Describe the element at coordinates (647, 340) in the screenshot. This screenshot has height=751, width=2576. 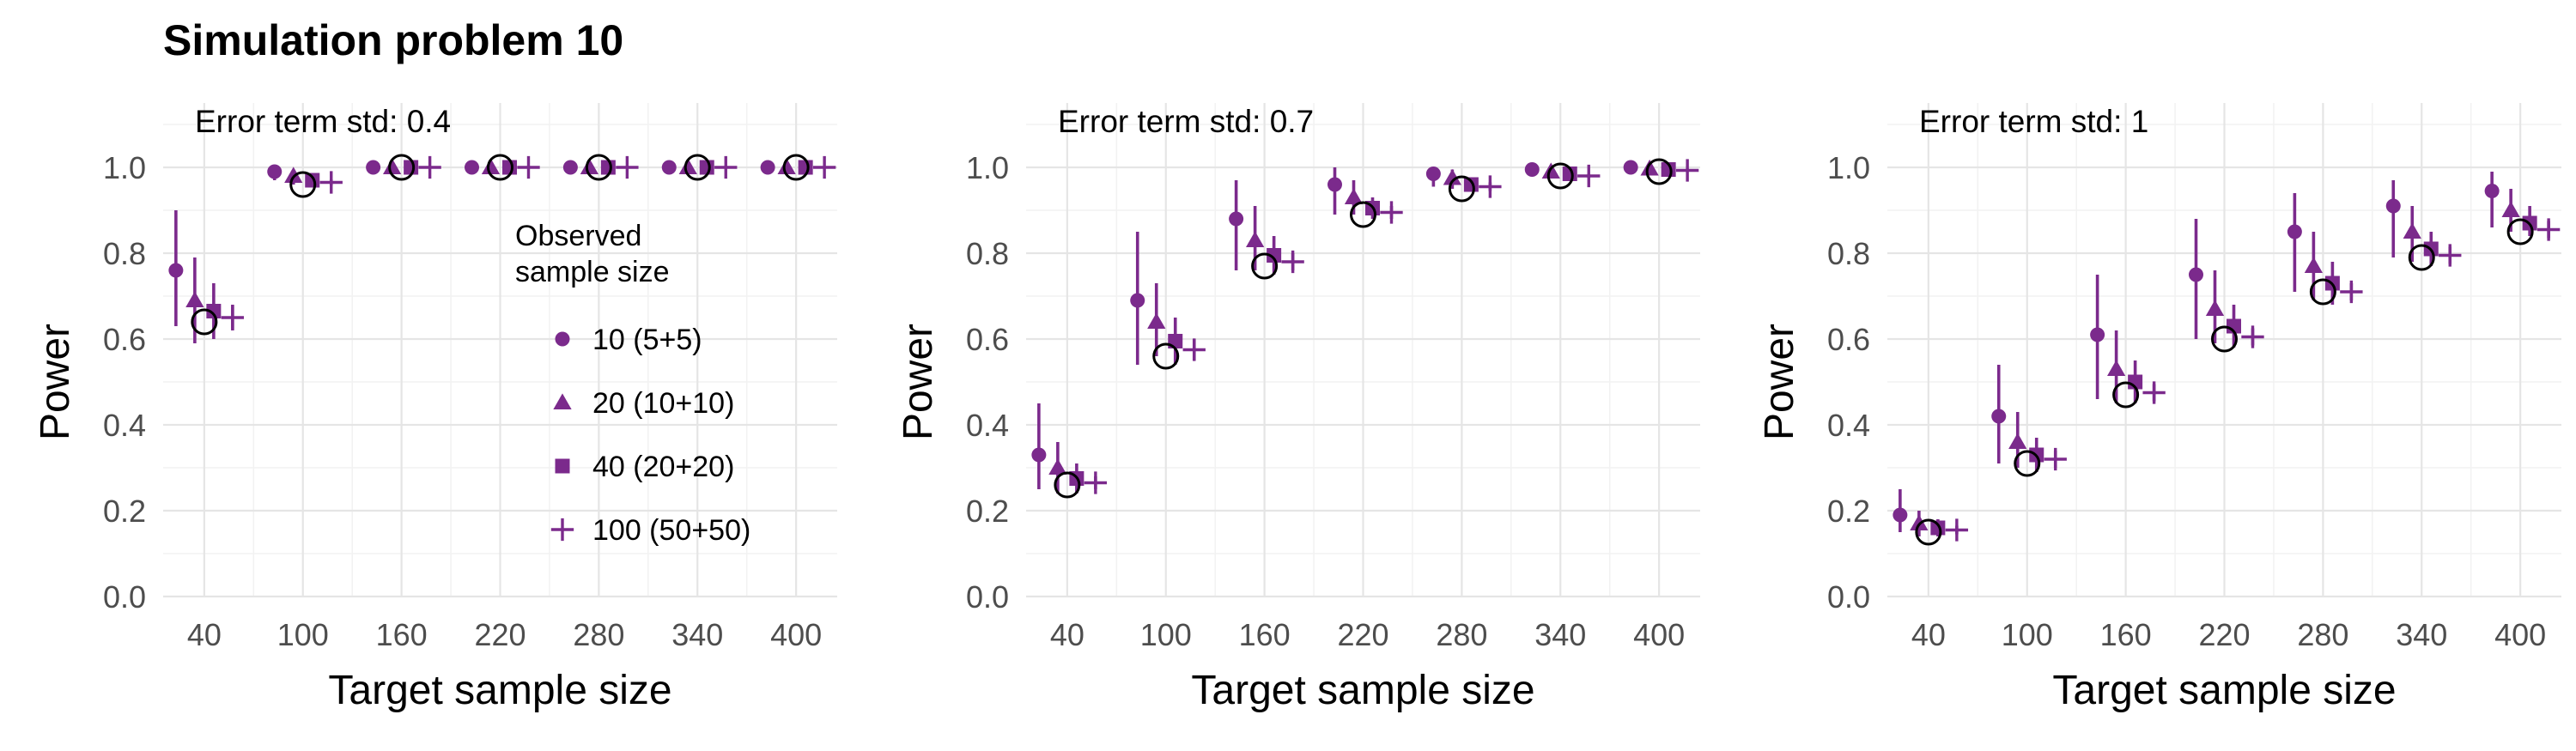
I see `legend-label: 10 (5+5)` at that location.